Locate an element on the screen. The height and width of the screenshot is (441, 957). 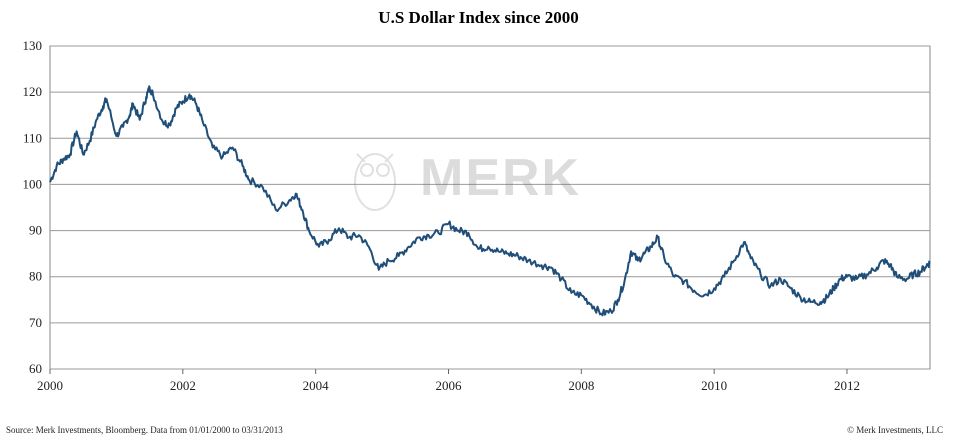
y-tick-label: 80 is located at coordinates (35, 276).